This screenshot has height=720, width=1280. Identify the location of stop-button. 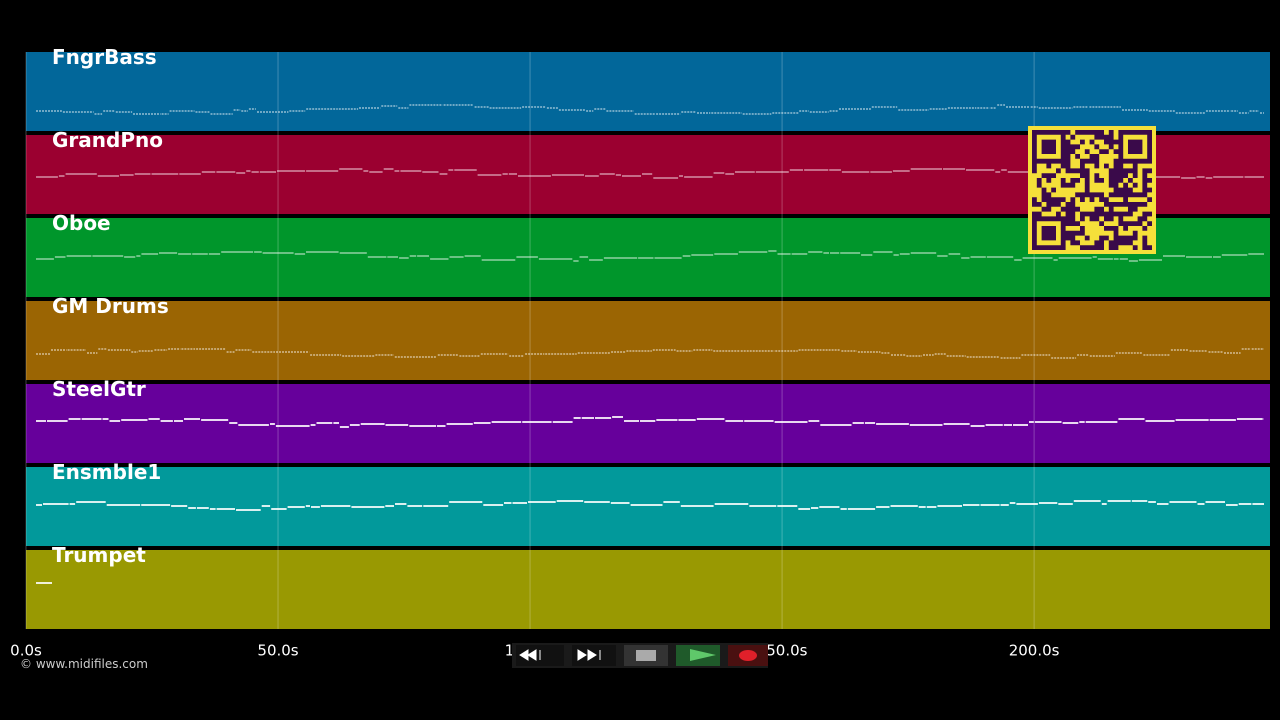
(646, 655).